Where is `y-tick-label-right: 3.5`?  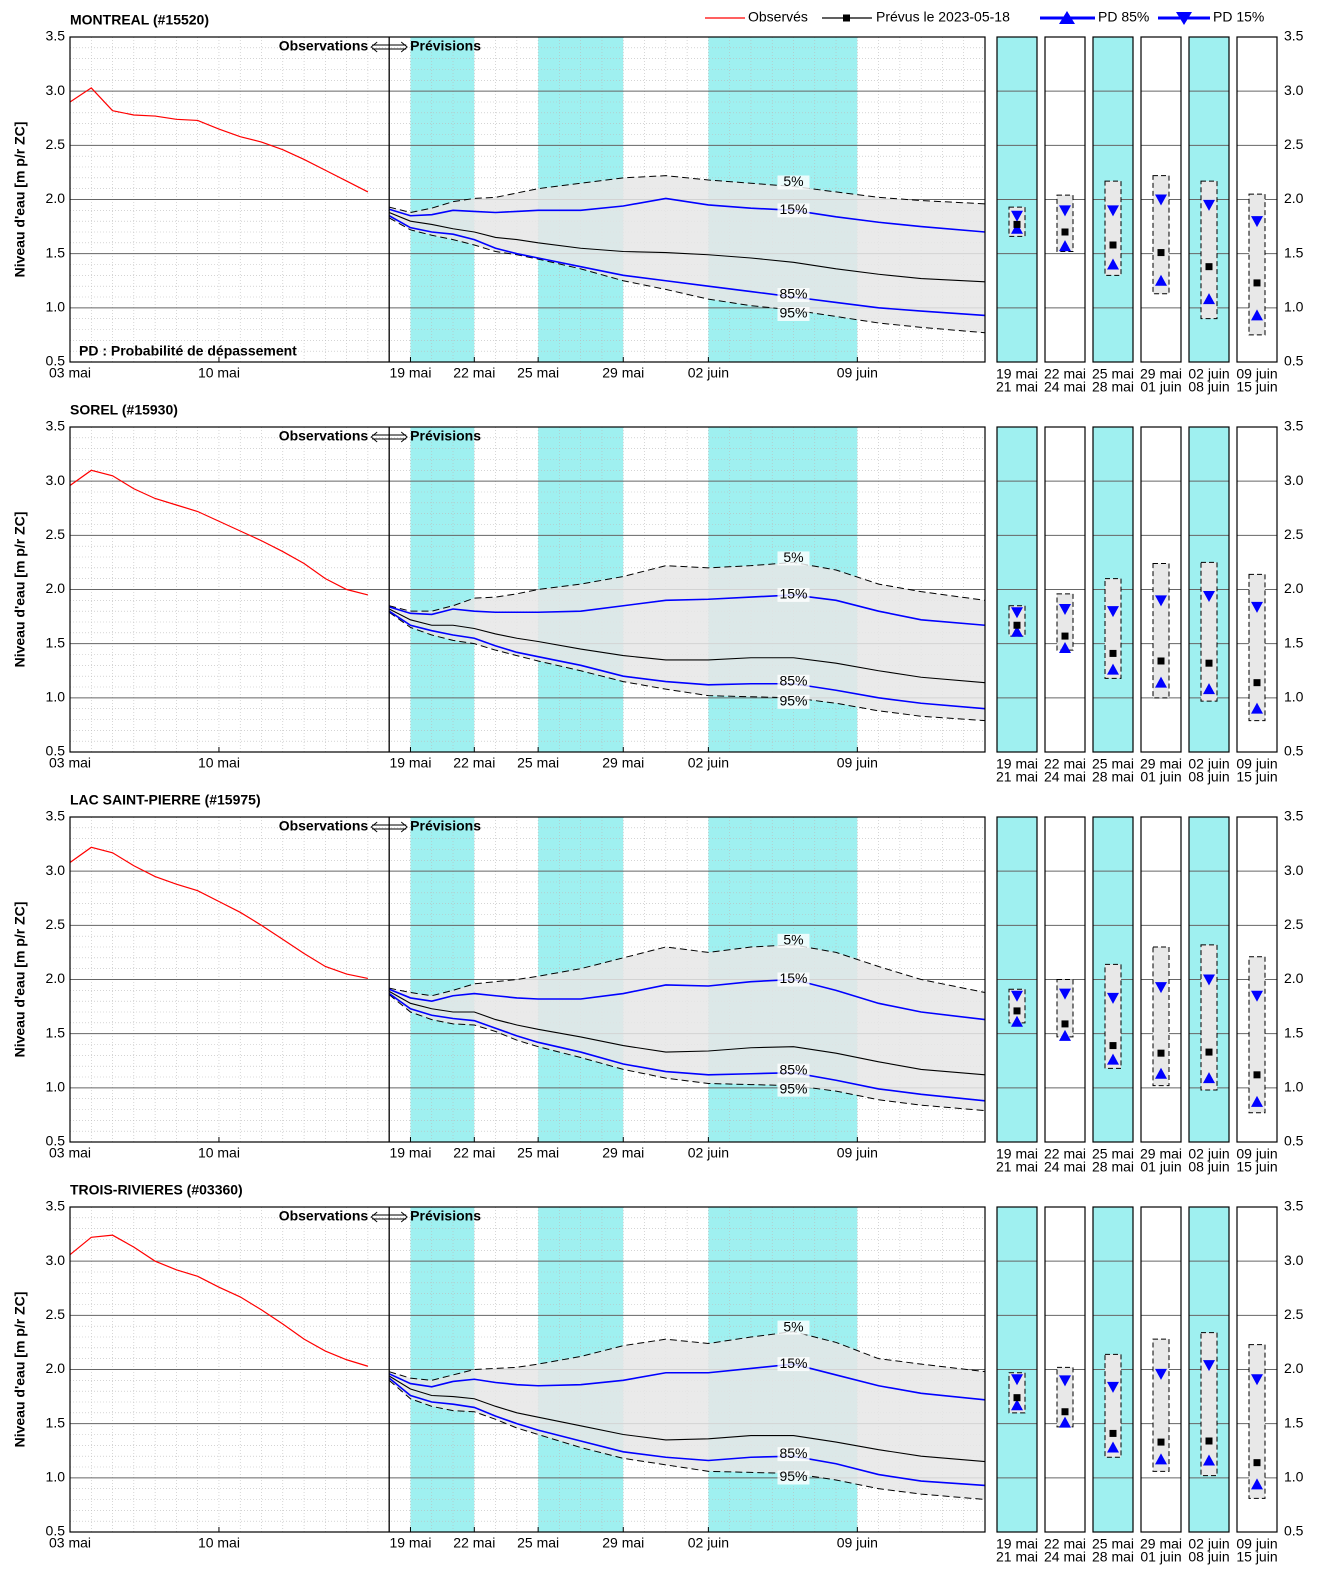 y-tick-label-right: 3.5 is located at coordinates (1294, 36).